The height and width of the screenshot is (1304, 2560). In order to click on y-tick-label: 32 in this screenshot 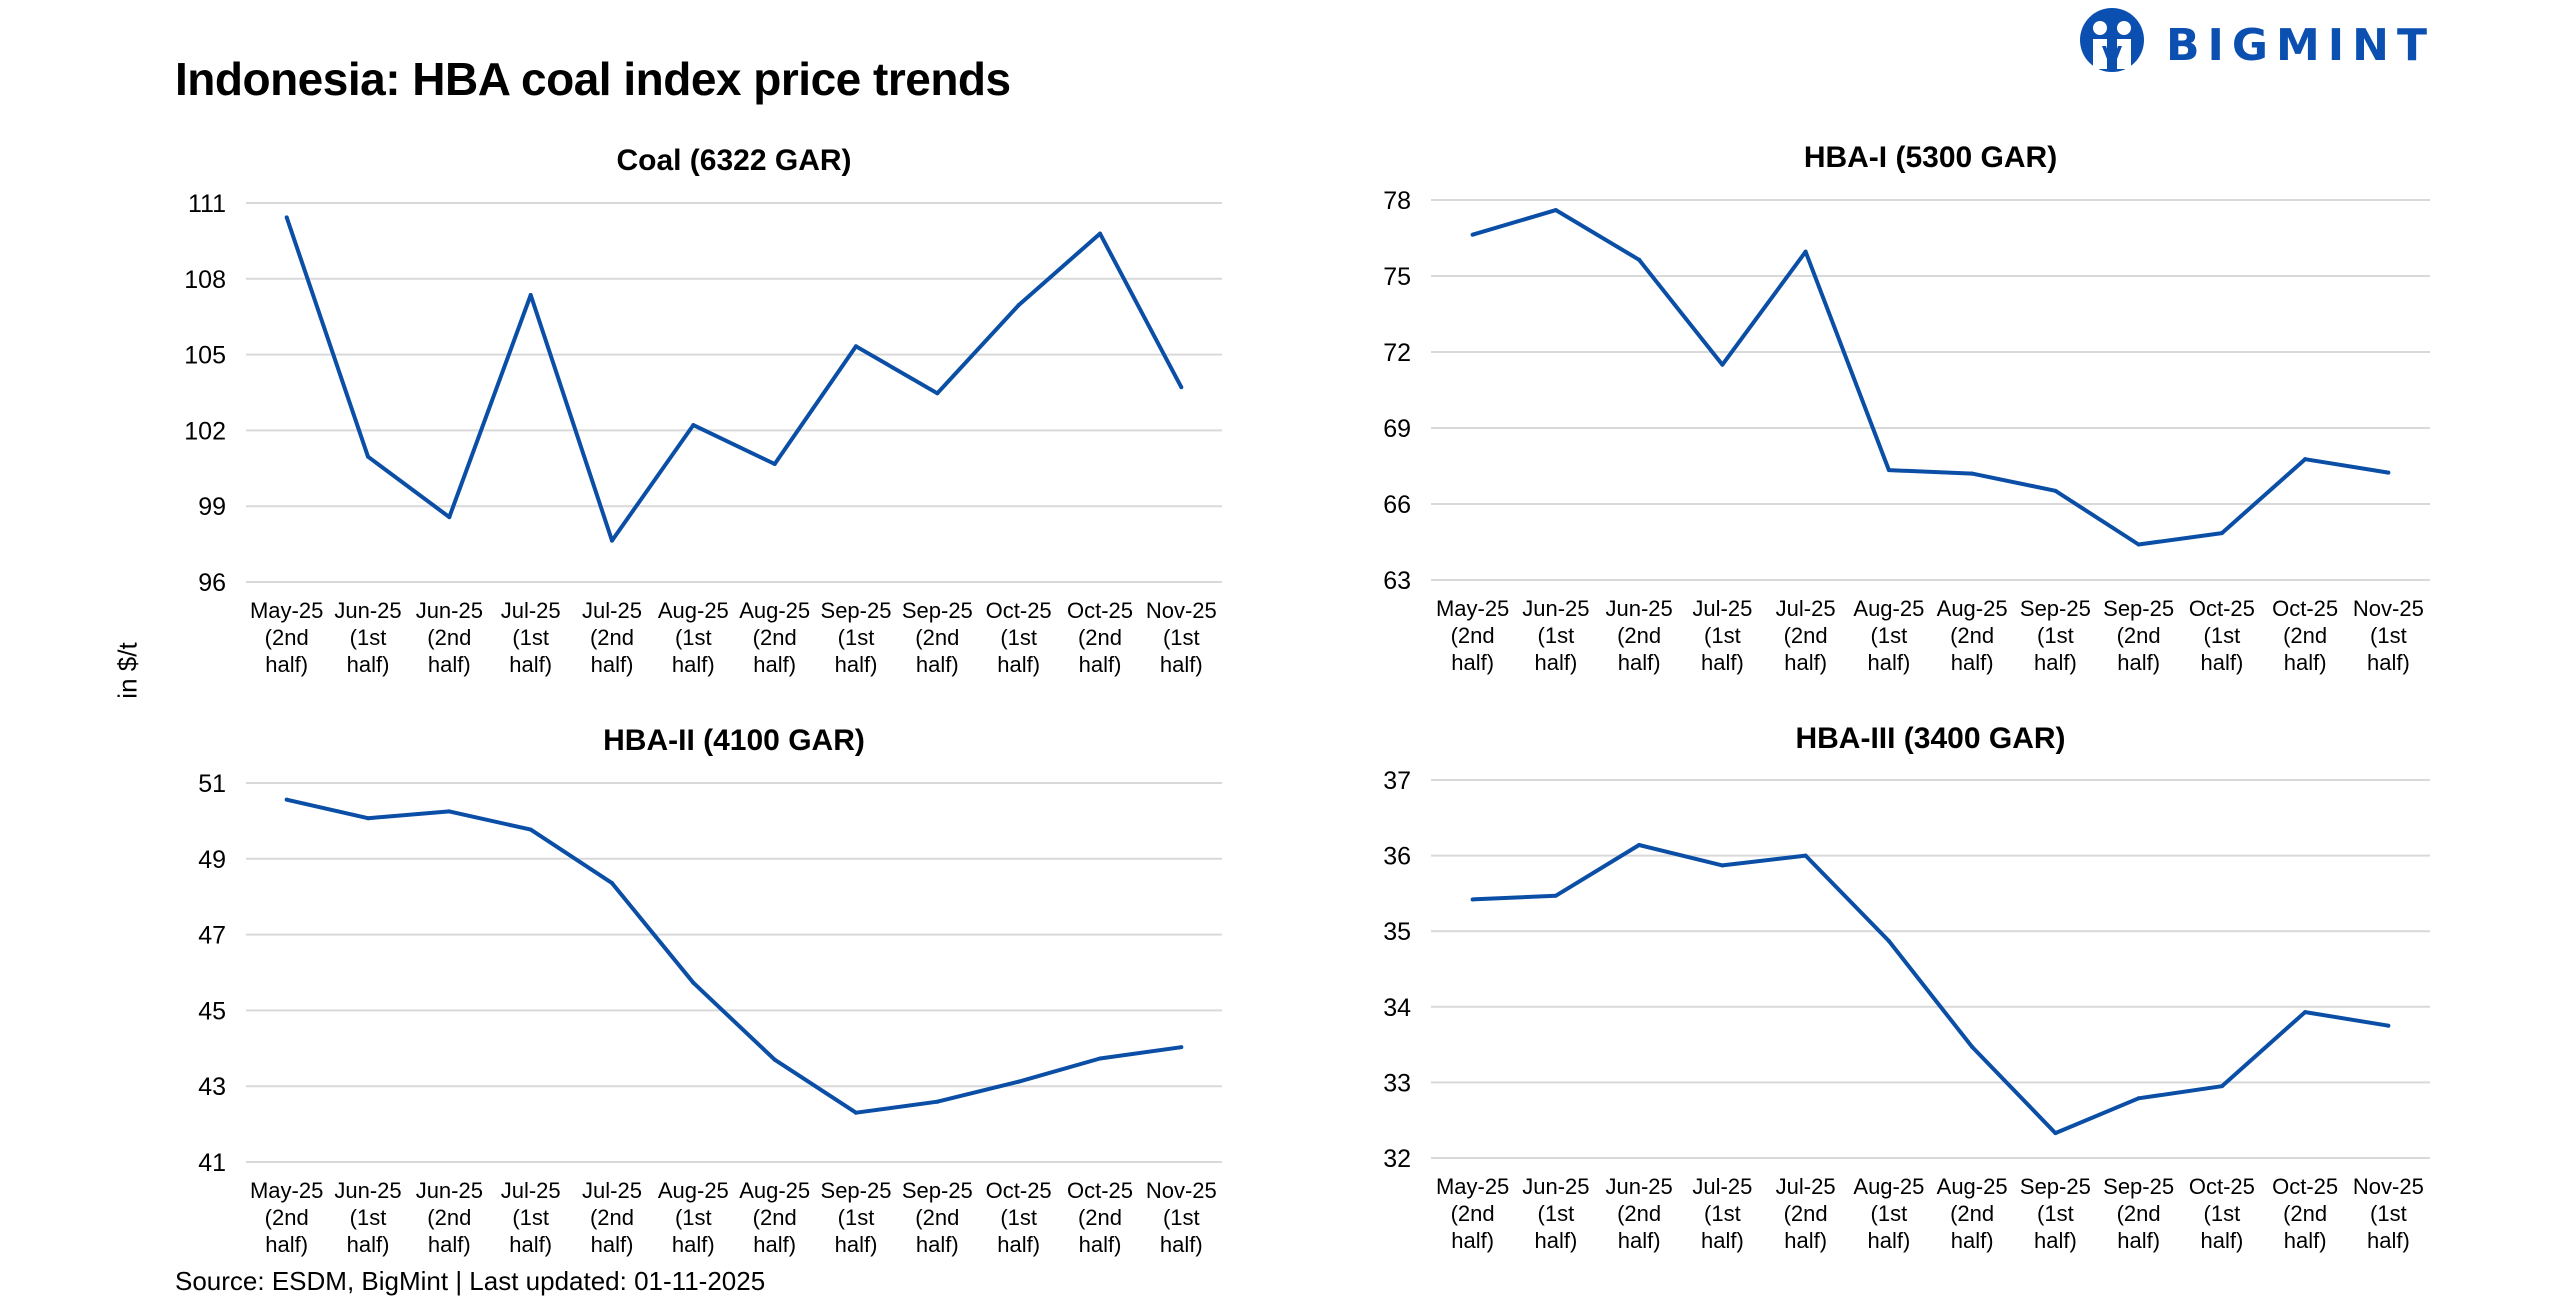, I will do `click(1397, 1159)`.